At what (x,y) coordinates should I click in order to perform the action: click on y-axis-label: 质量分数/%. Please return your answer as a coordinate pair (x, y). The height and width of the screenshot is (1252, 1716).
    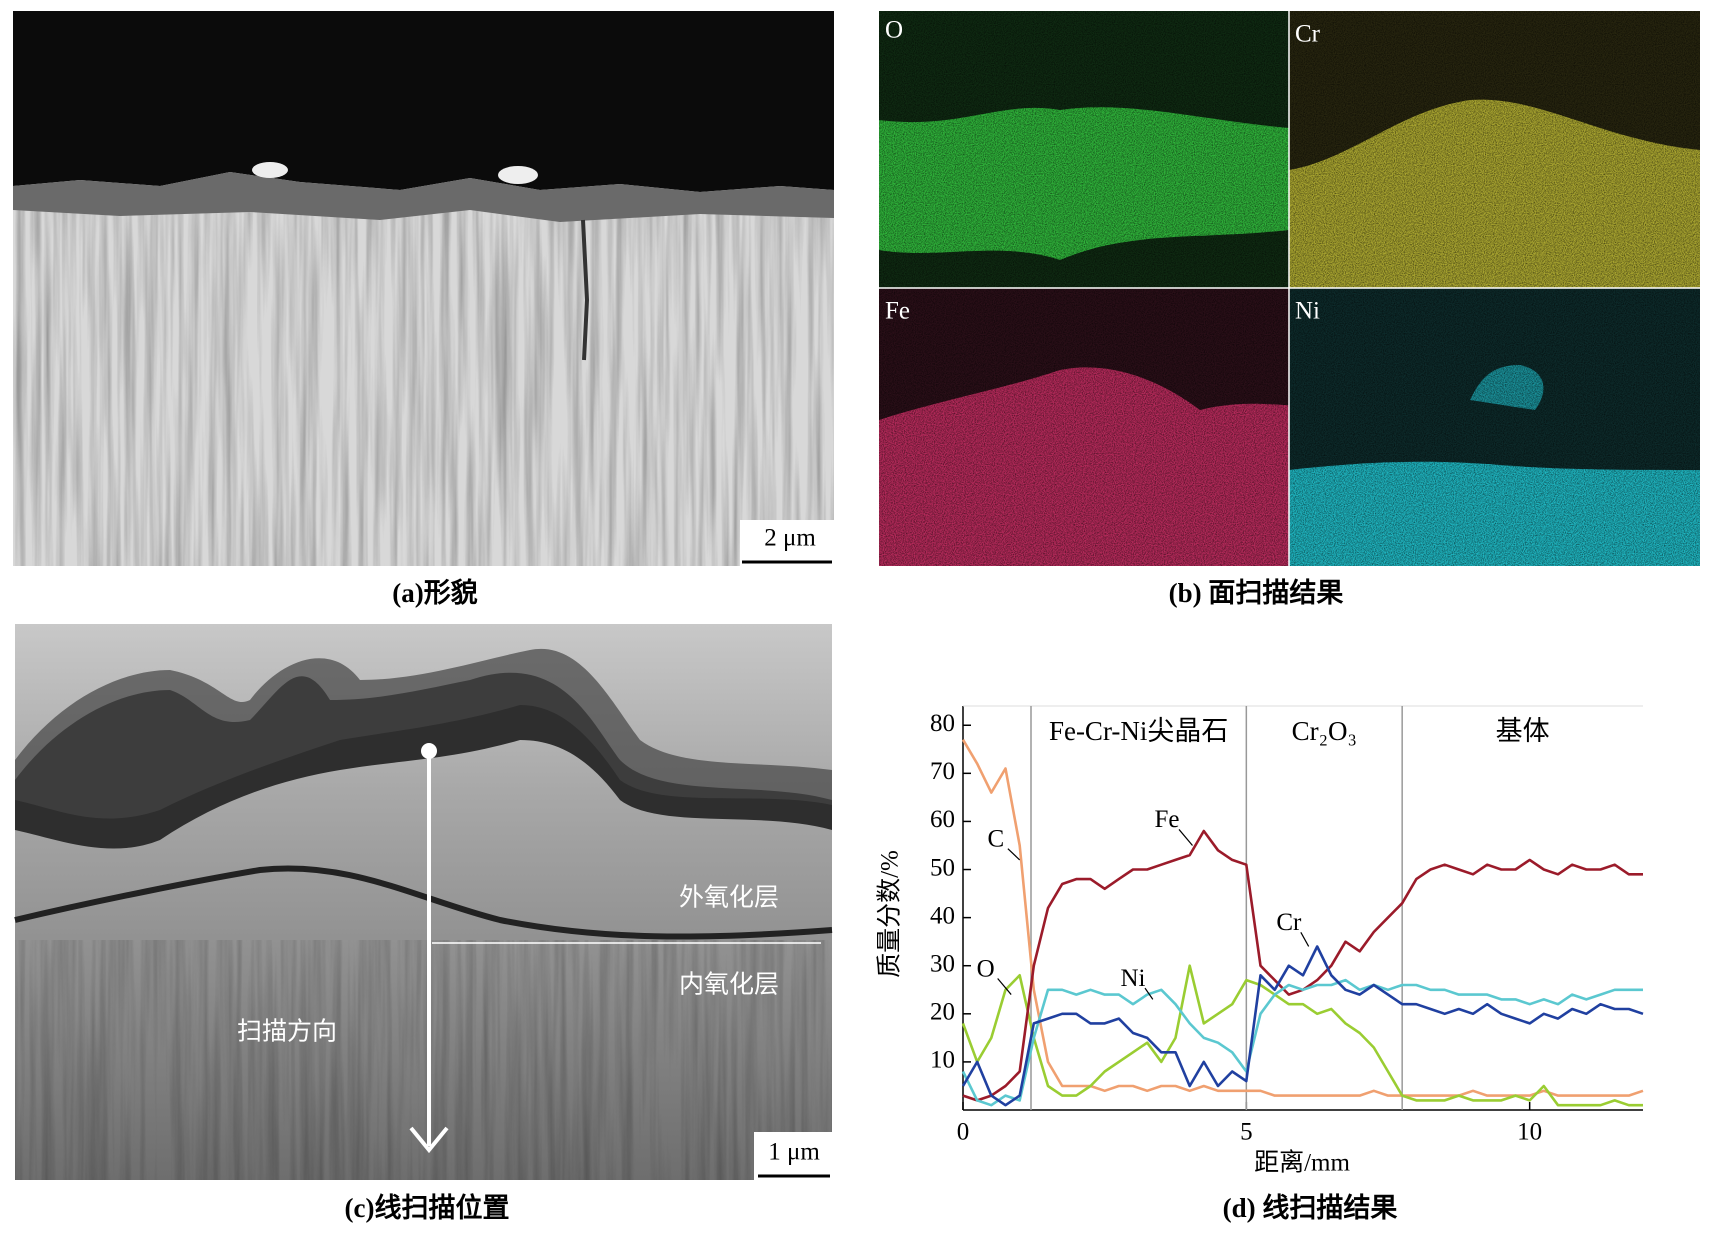
    Looking at the image, I should click on (890, 914).